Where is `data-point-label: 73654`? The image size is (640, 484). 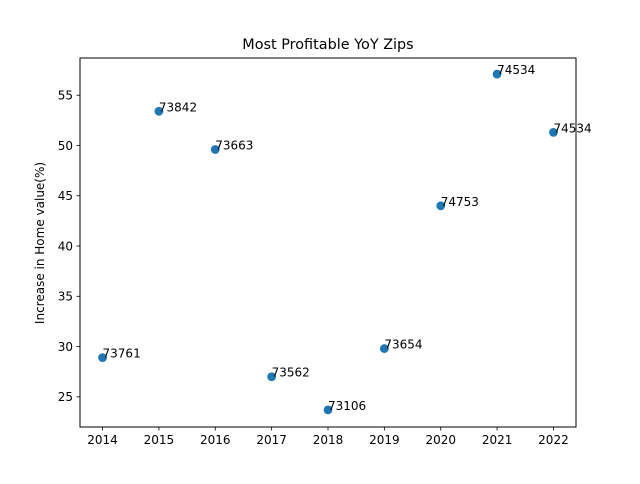 data-point-label: 73654 is located at coordinates (403, 345).